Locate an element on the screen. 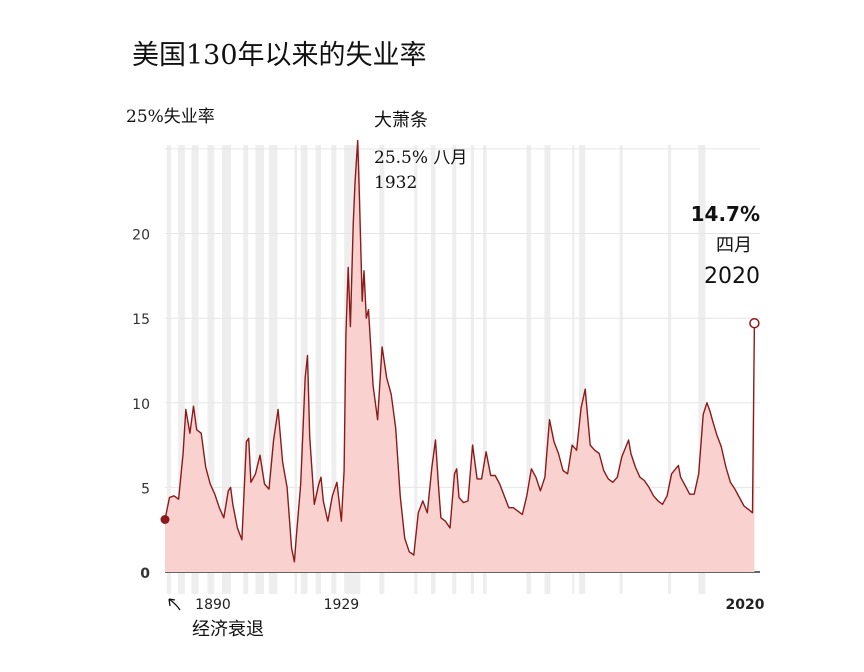 The image size is (864, 672). y-tick-label: 5 is located at coordinates (145, 489).